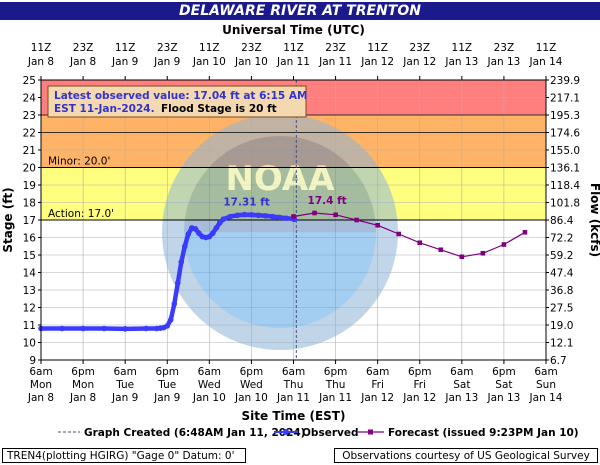  What do you see at coordinates (124, 385) in the screenshot?
I see `bottom-tick-day: Tue` at bounding box center [124, 385].